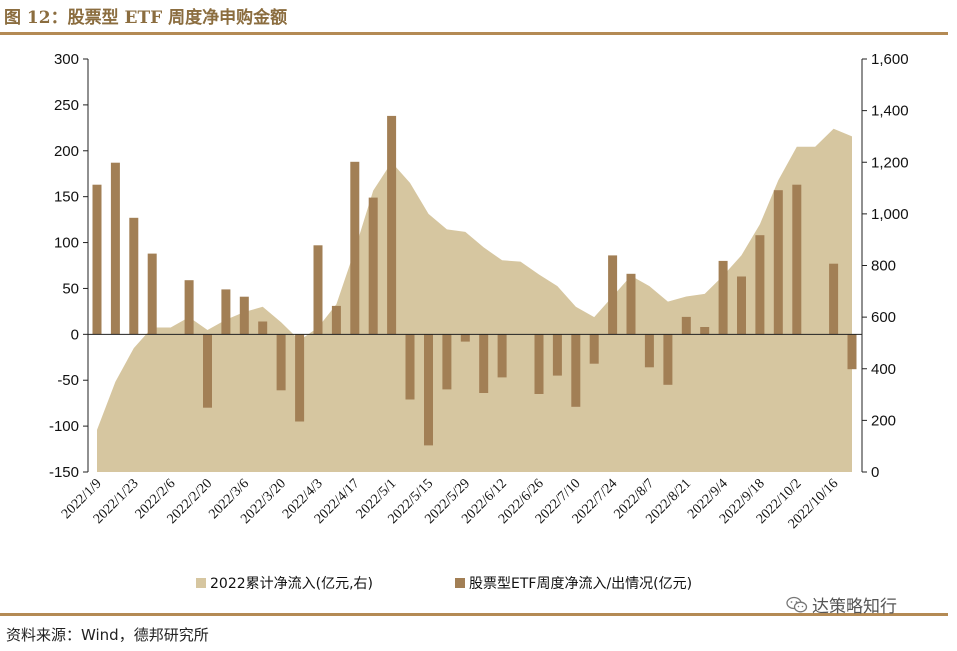  What do you see at coordinates (631, 304) in the screenshot?
I see `bar-2022/7/31` at bounding box center [631, 304].